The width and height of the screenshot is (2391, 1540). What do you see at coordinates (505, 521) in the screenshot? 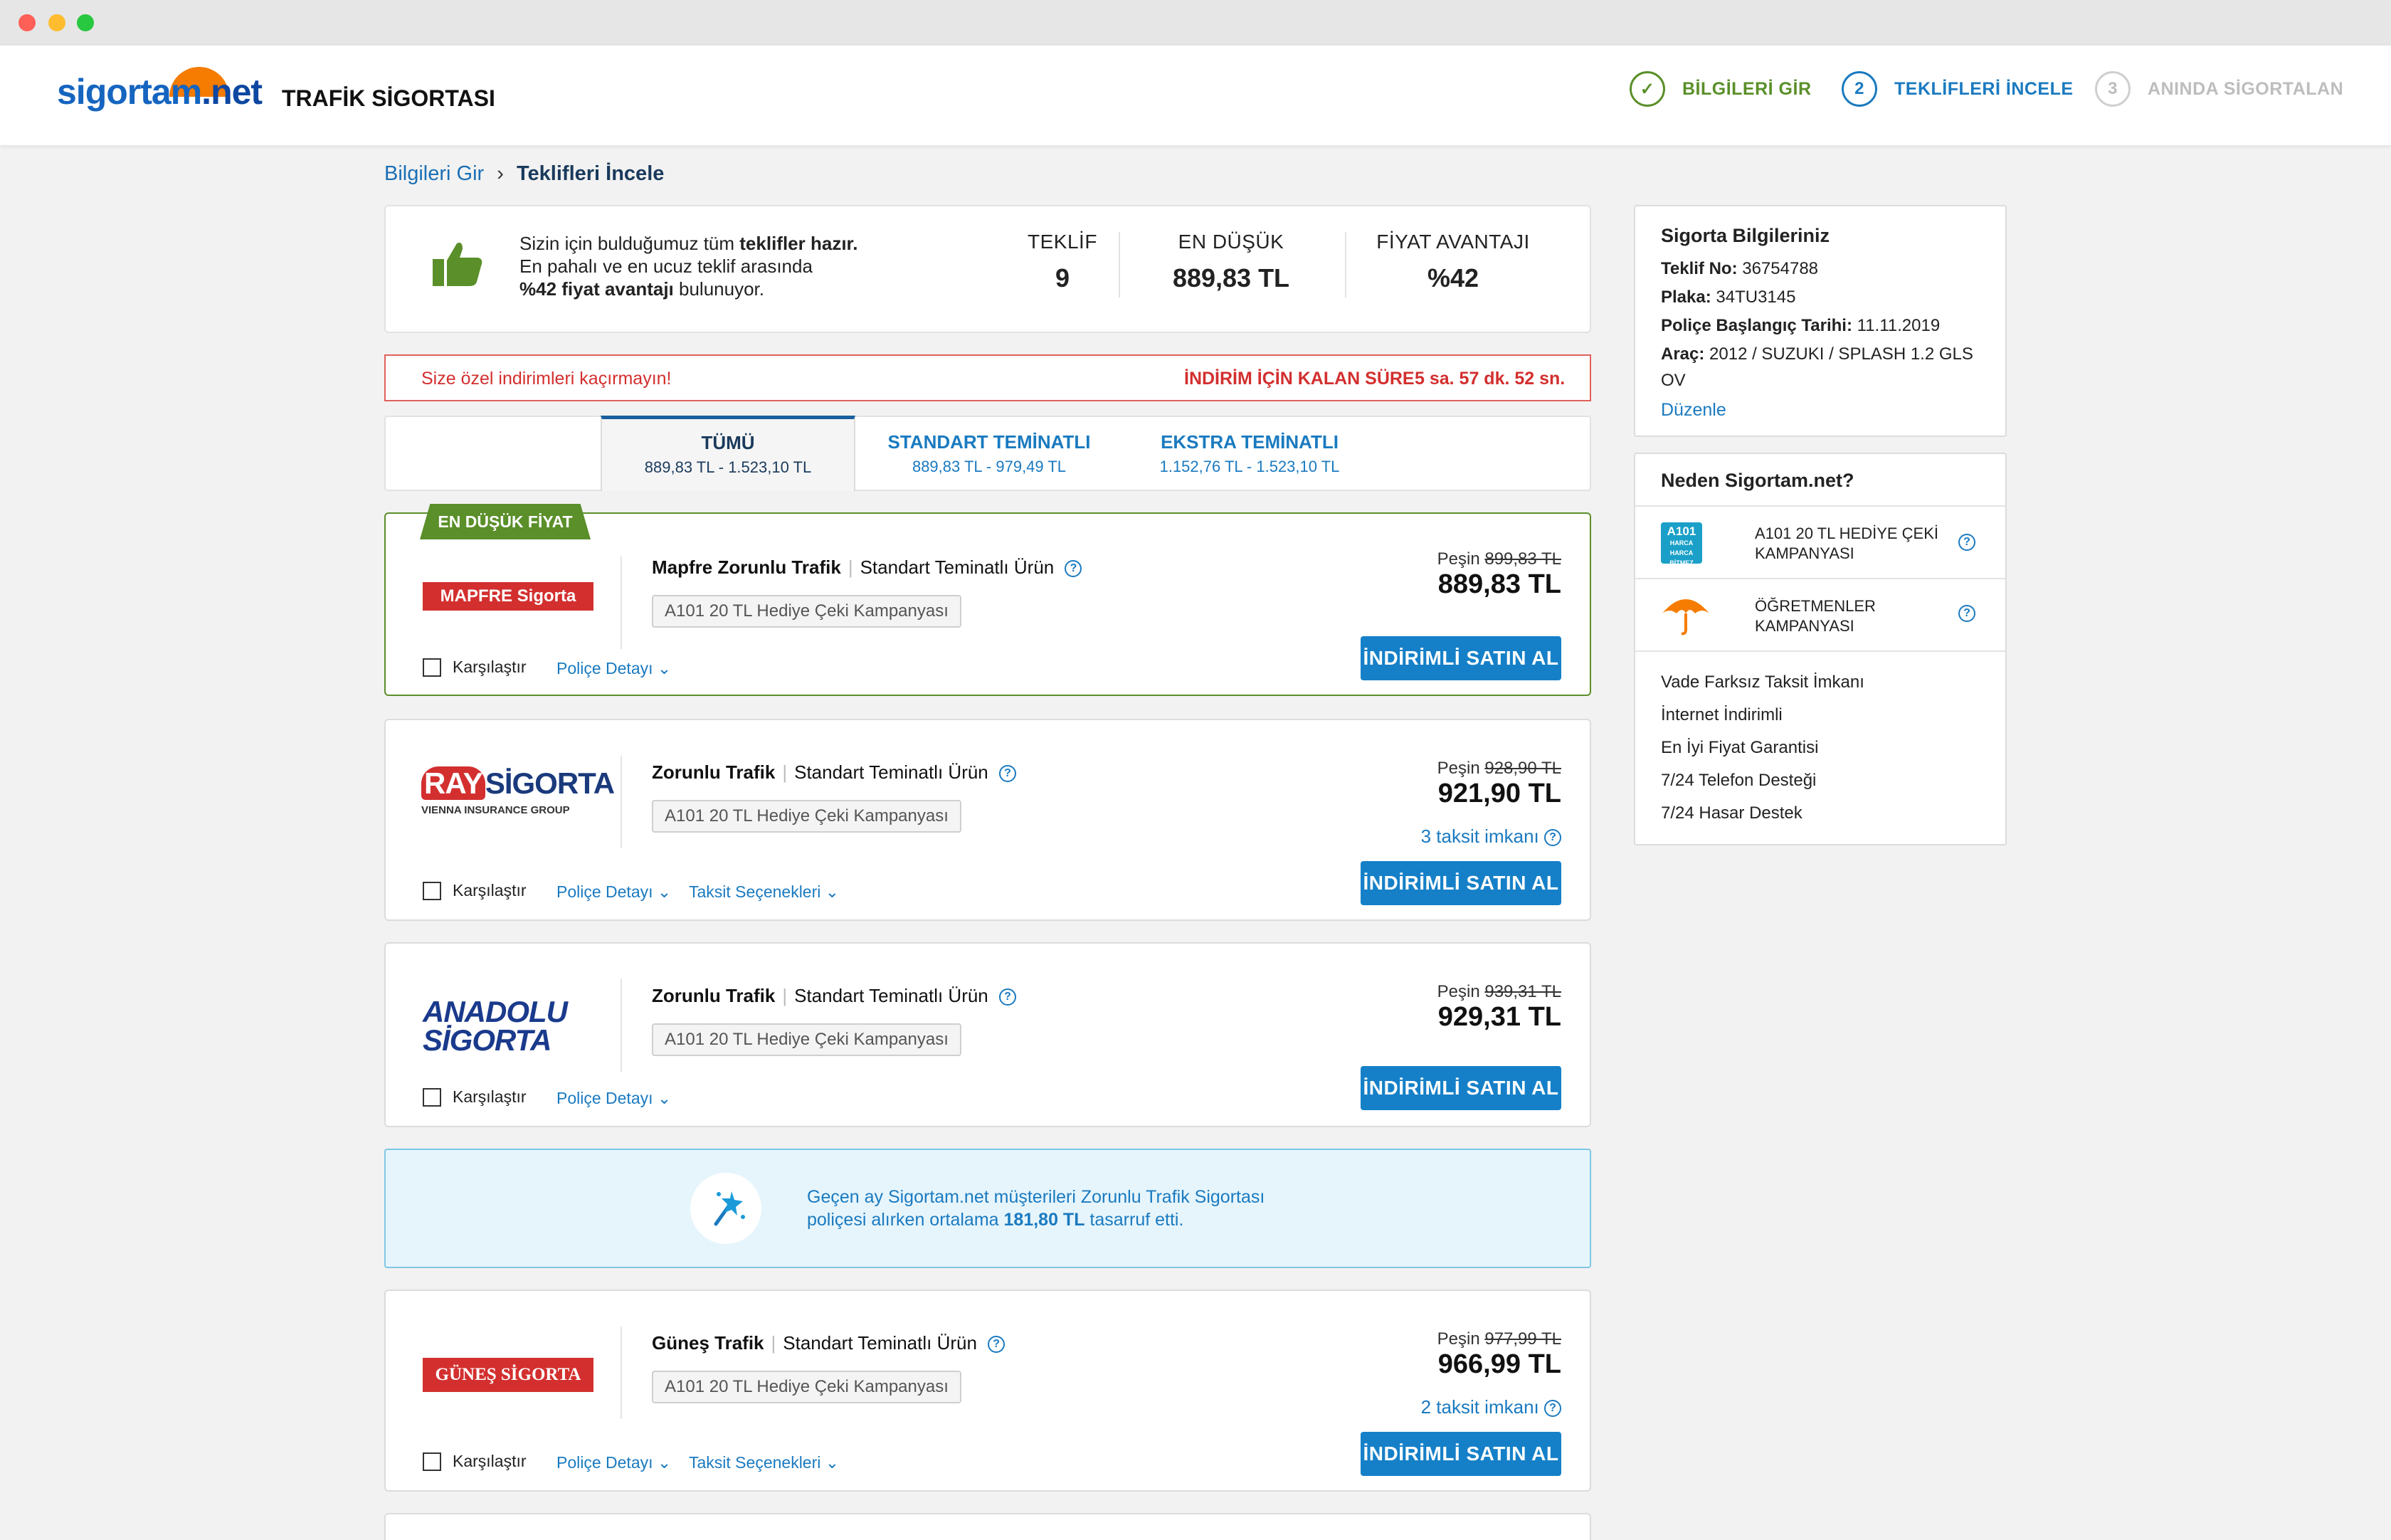
I see `lowest-price-badge: EN DÜŞÜK FİYAT` at bounding box center [505, 521].